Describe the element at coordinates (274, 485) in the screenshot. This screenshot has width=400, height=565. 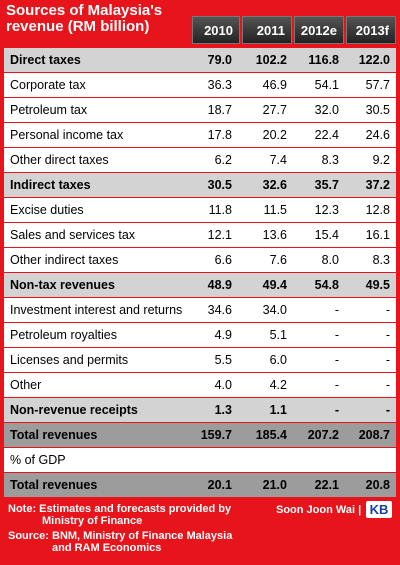
I see `cell-value: 21.0` at that location.